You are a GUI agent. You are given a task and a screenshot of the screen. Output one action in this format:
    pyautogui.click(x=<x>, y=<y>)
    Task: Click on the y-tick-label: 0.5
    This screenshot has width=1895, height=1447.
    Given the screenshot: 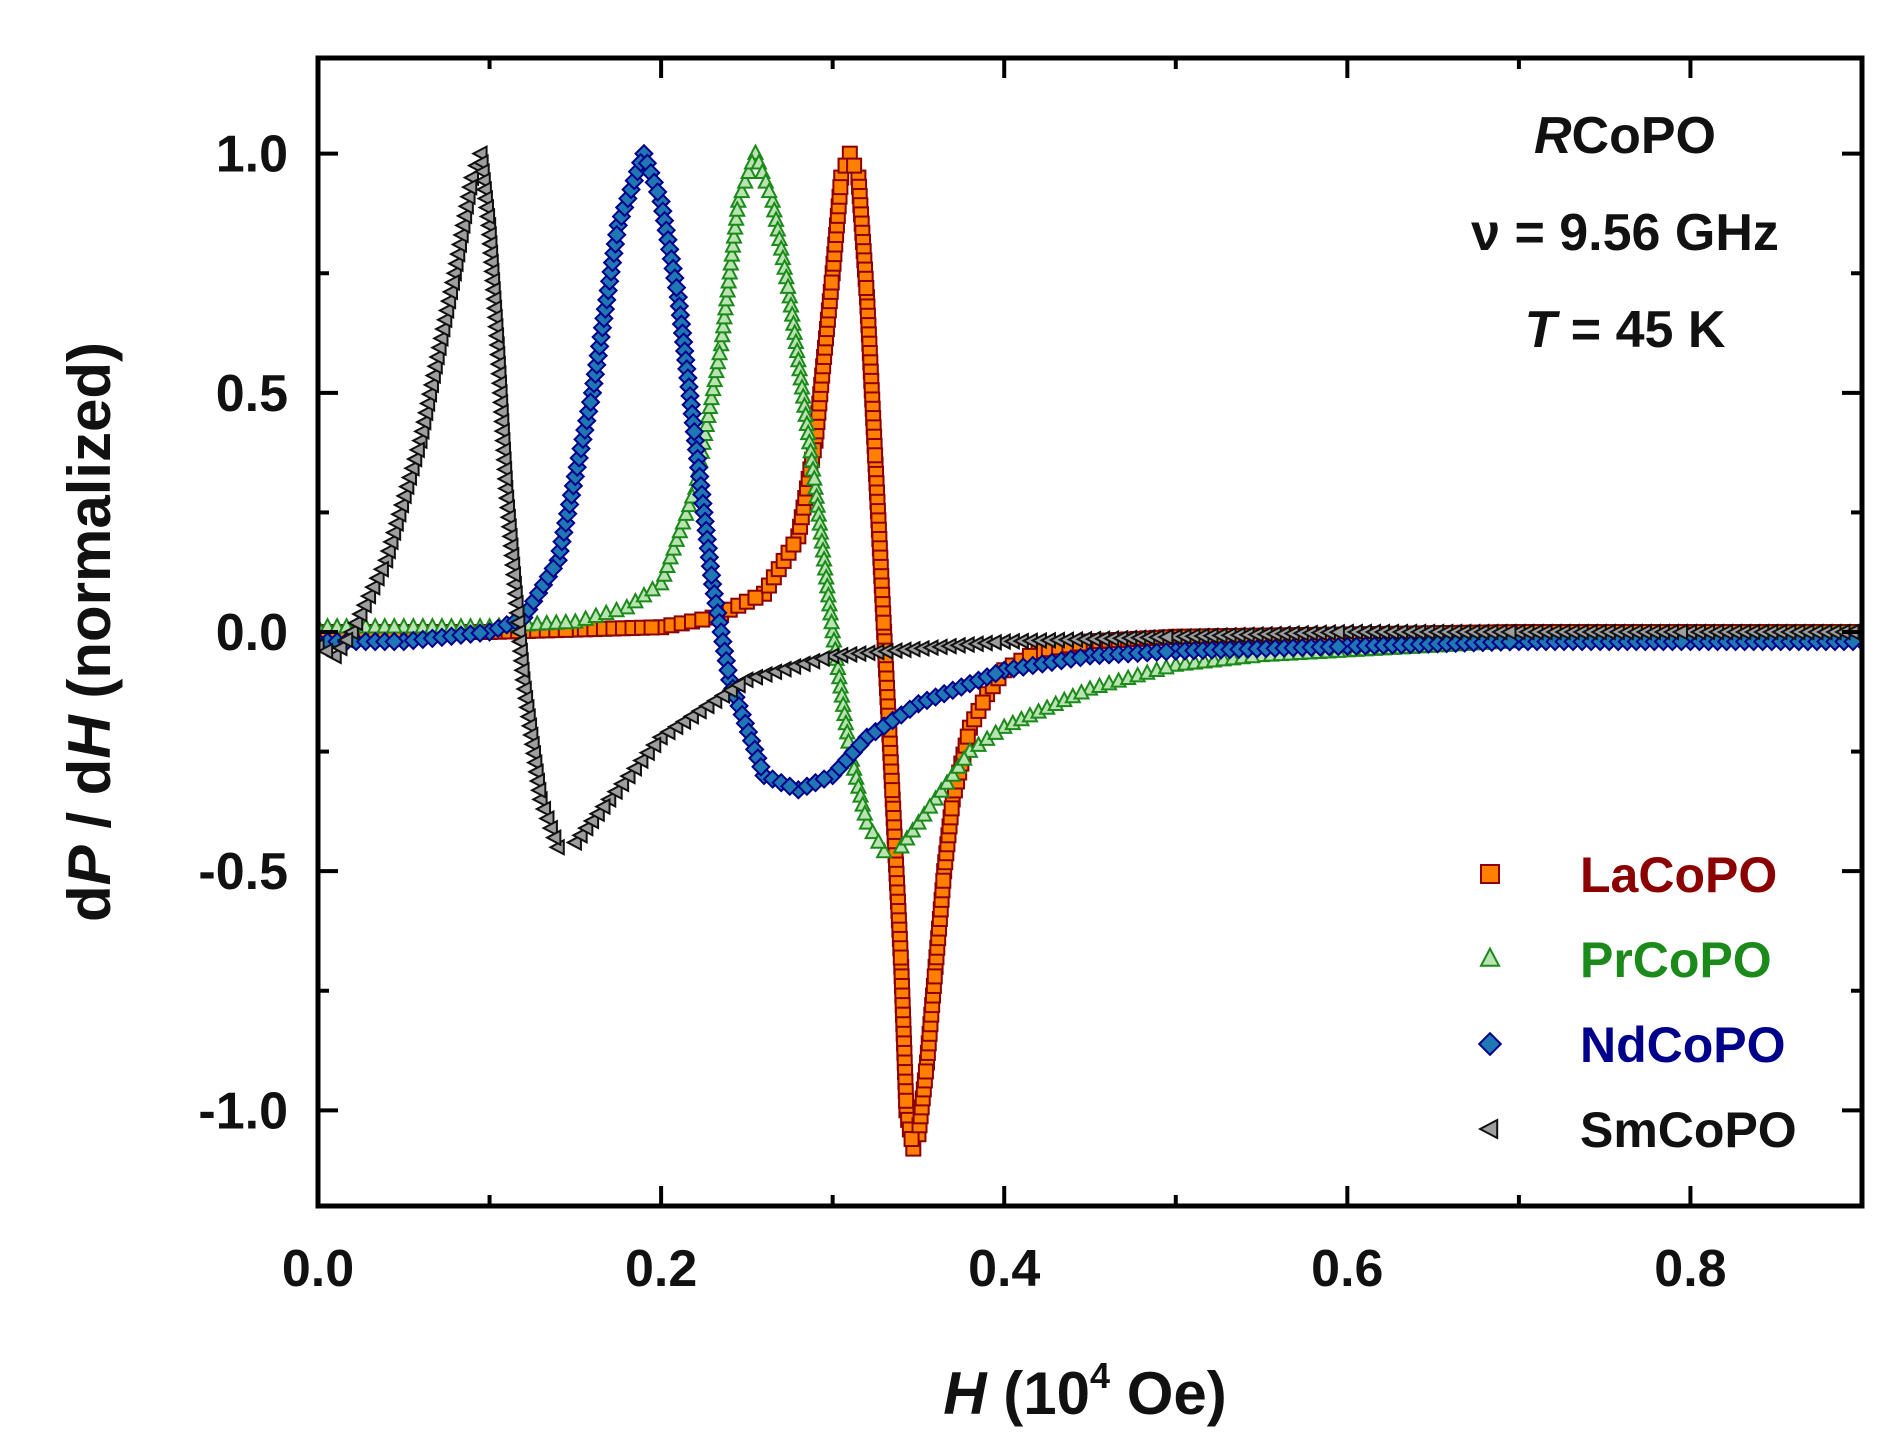 What is the action you would take?
    pyautogui.click(x=252, y=394)
    